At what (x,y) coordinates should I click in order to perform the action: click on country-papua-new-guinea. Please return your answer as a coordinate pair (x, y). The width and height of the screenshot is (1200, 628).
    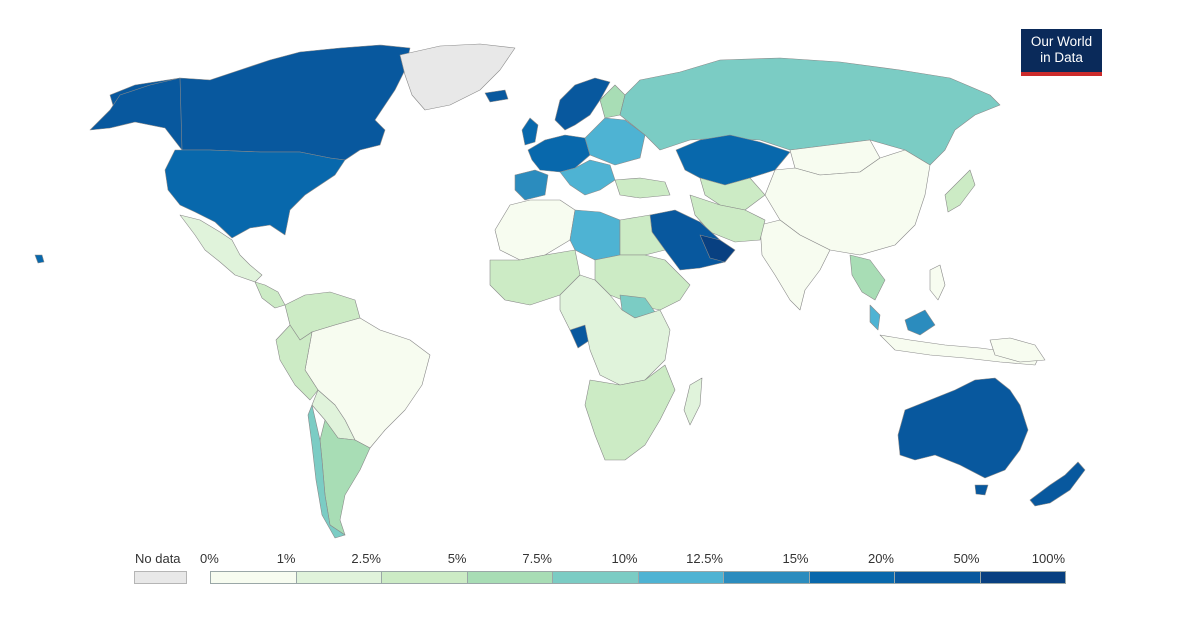
    Looking at the image, I should click on (1017, 350).